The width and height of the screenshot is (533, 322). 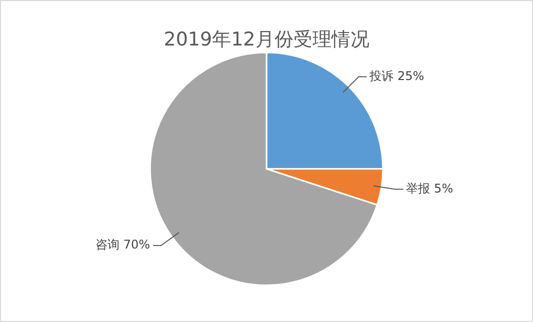 I want to click on chart-title: 2019年12月份受理情况, so click(x=267, y=39).